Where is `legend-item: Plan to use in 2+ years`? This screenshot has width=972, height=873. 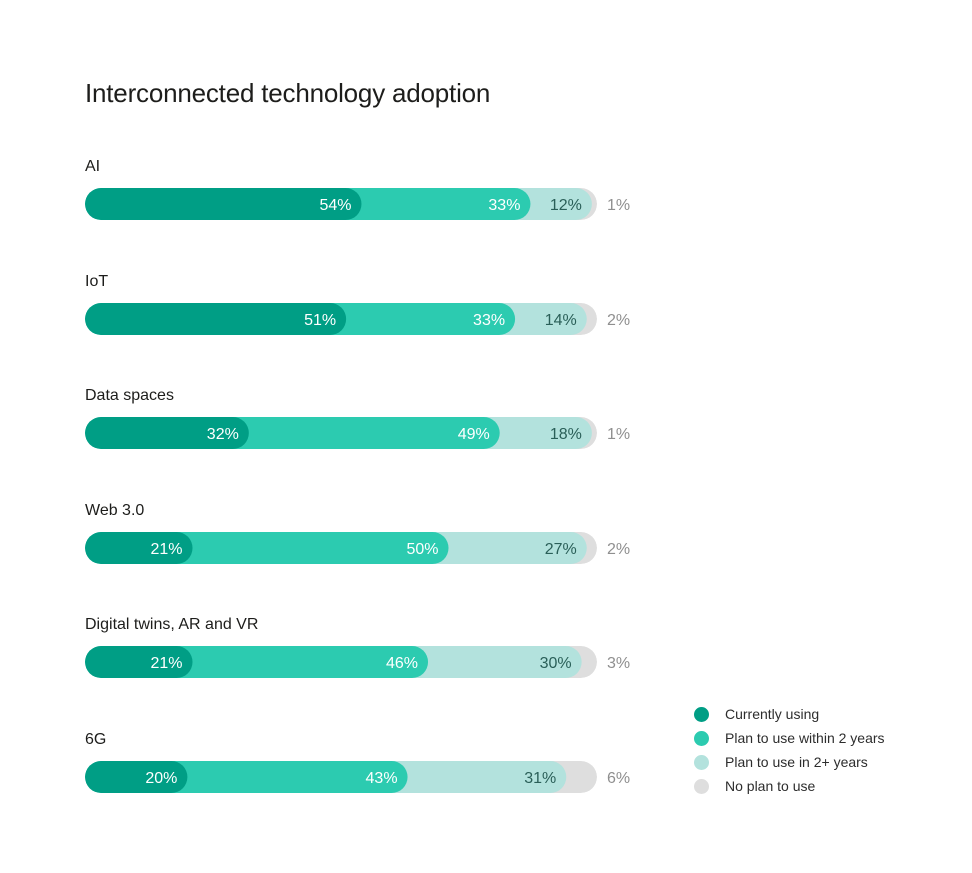 legend-item: Plan to use in 2+ years is located at coordinates (824, 762).